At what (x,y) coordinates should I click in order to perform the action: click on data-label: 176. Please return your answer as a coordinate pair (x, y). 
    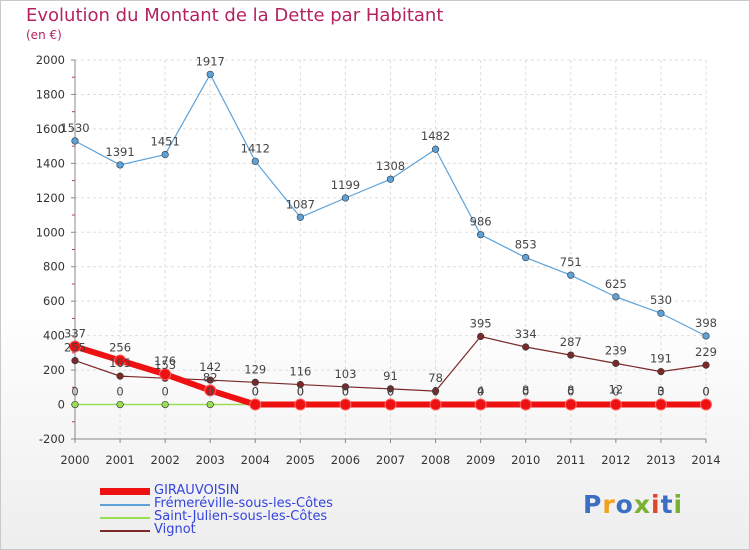
    Looking at the image, I should click on (165, 361).